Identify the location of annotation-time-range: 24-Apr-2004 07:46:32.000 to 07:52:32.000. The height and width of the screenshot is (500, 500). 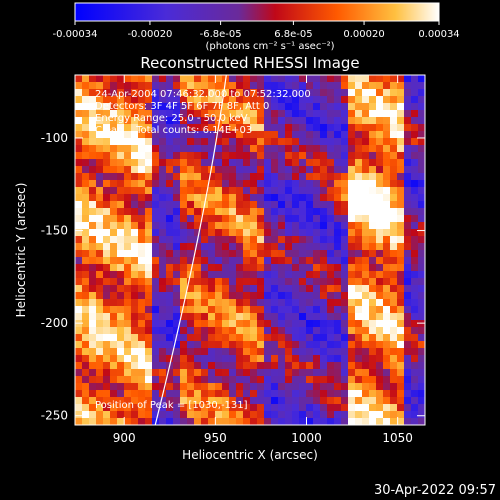
(203, 94).